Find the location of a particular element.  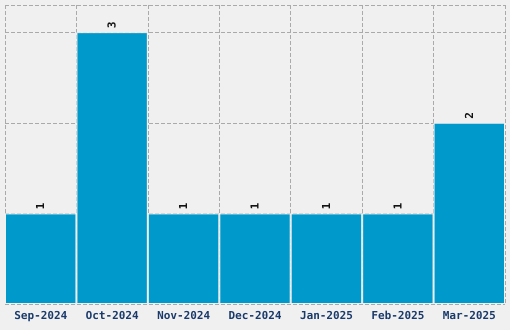

x-tick-label: Feb-2025 is located at coordinates (397, 315).